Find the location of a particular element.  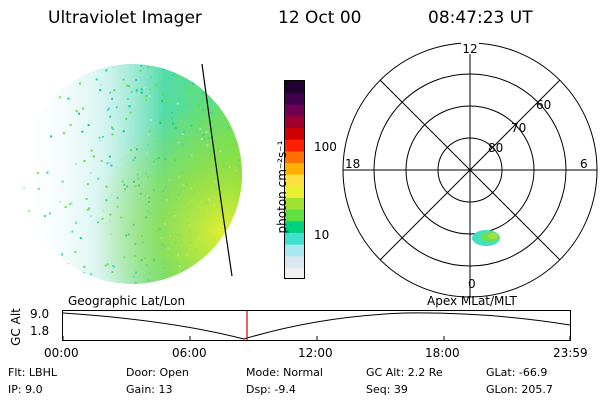

instrument-title: Ultraviolet Imager is located at coordinates (125, 18).